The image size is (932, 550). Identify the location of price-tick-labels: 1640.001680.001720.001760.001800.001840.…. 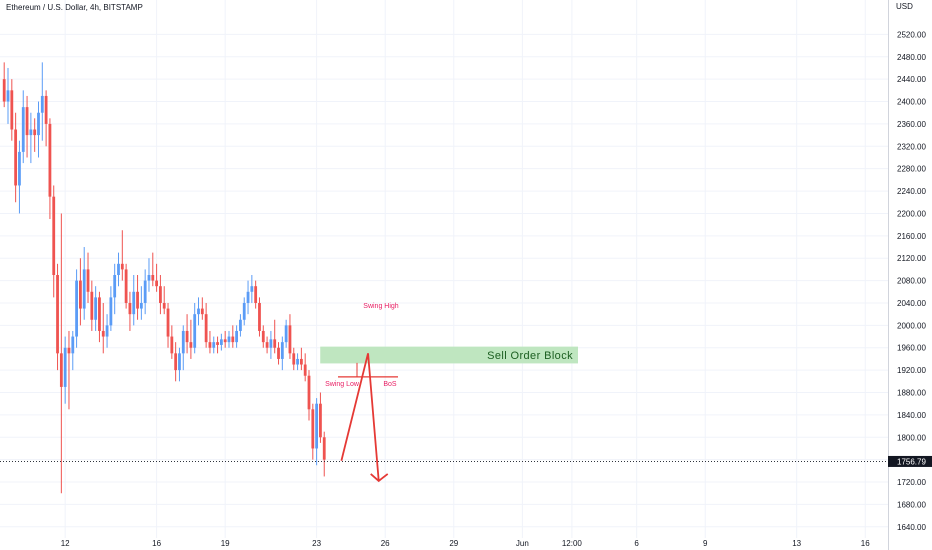
(911, 280).